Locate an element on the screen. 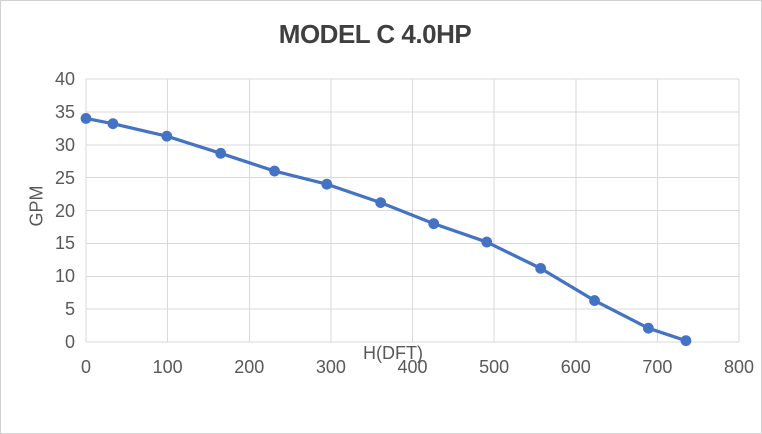 The width and height of the screenshot is (762, 434). y-tick-label: 20 is located at coordinates (64, 210).